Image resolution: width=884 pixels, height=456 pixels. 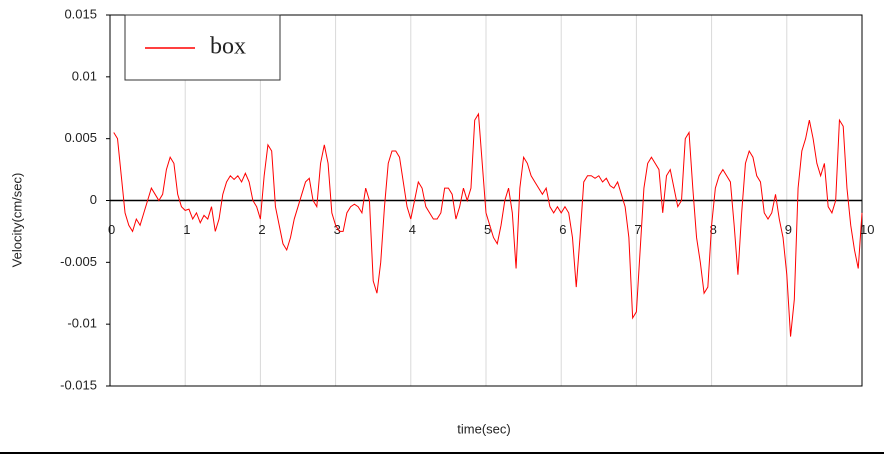 I want to click on y-tick-label: 0, so click(x=93, y=199).